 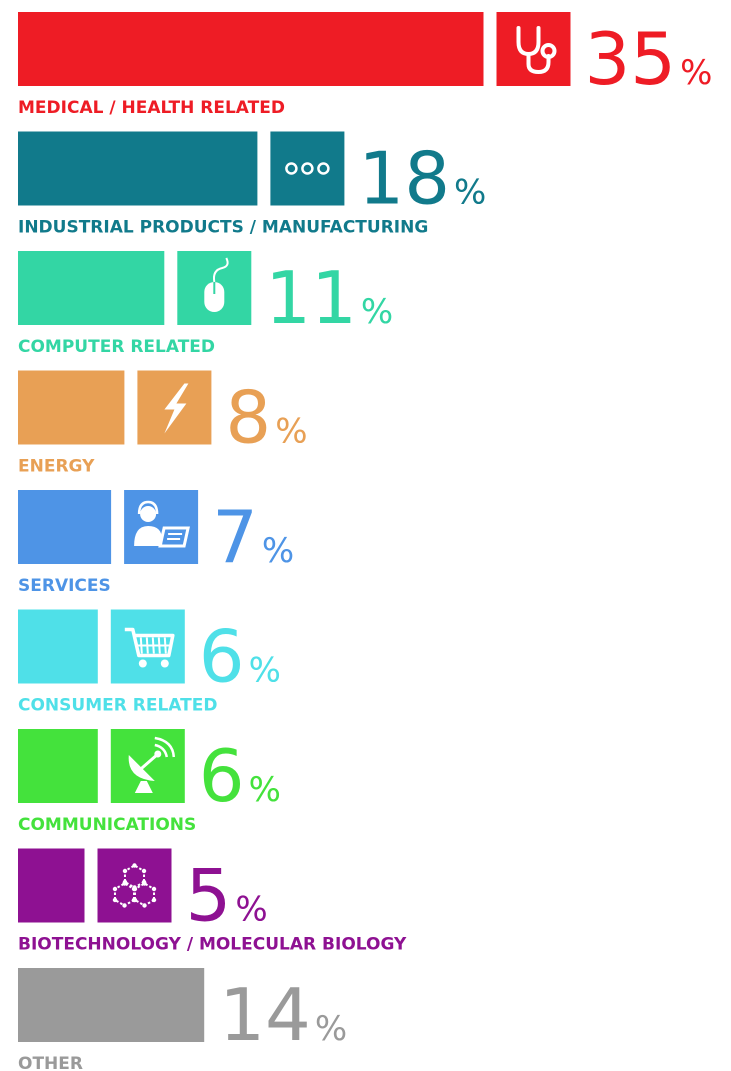 I want to click on value-label: 35, so click(x=631, y=59).